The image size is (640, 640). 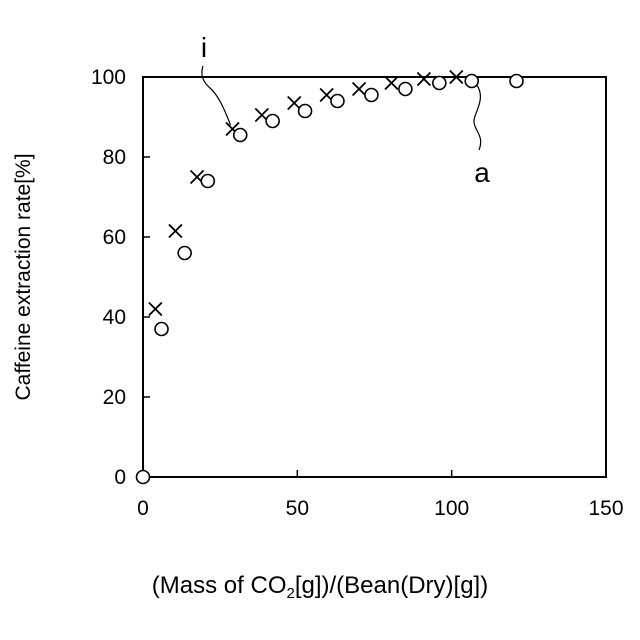 What do you see at coordinates (114, 317) in the screenshot?
I see `y-tick-label: 40` at bounding box center [114, 317].